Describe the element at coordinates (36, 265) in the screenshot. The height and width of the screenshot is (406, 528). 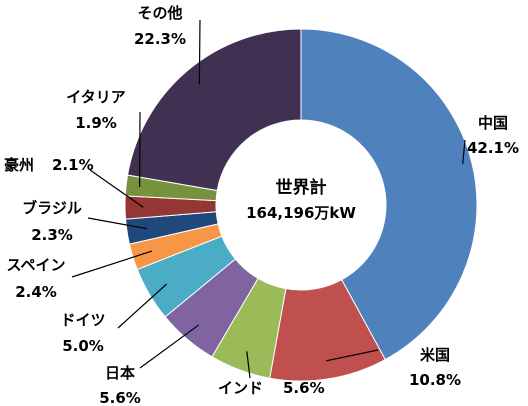
I see `slice-label-6: スペイン` at that location.